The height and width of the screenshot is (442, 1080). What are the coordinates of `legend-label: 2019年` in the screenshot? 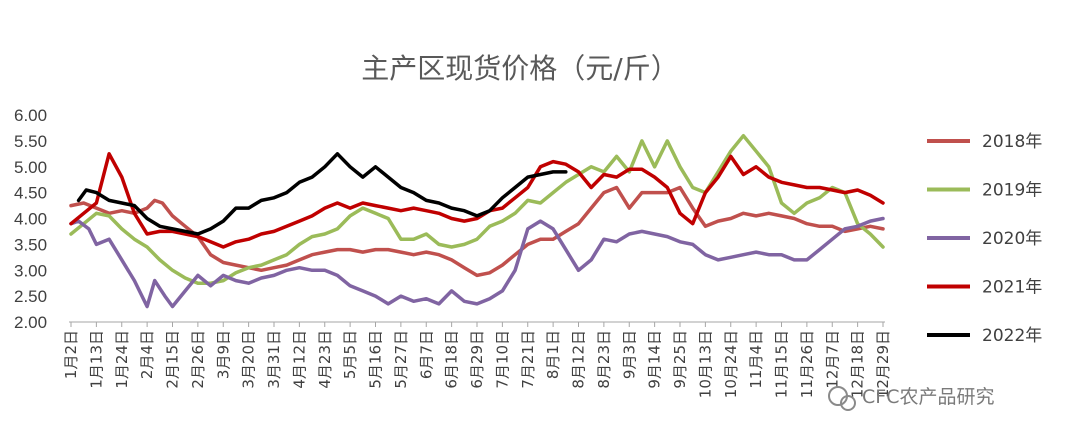 It's located at (1012, 191).